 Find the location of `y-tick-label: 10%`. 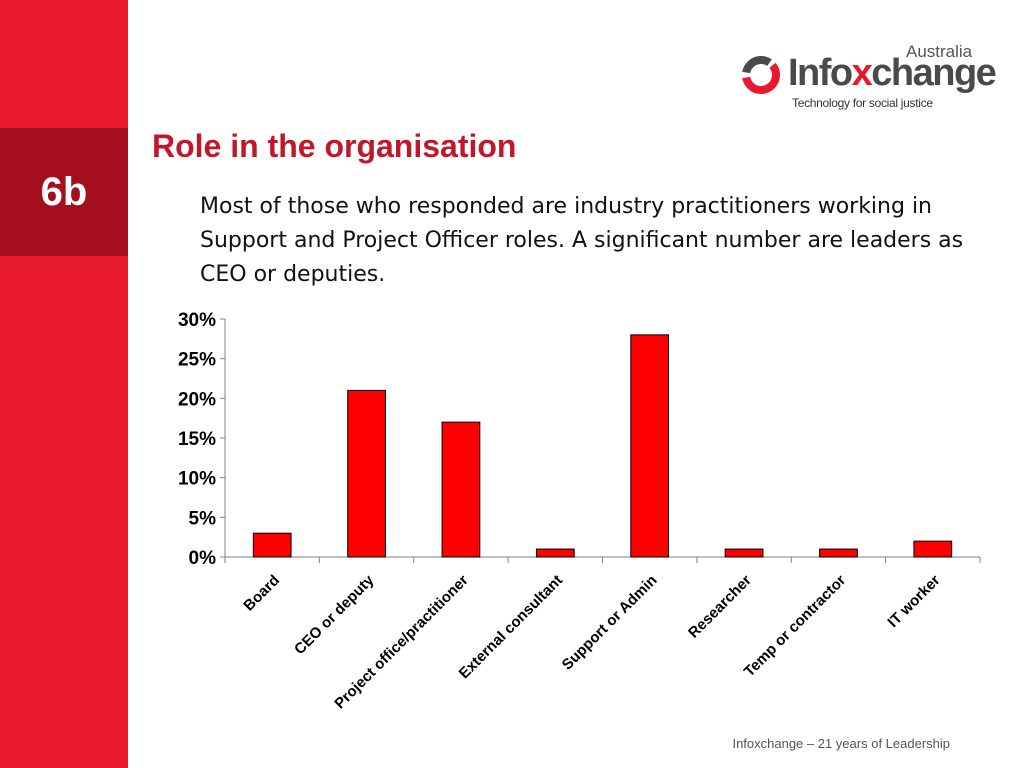

y-tick-label: 10% is located at coordinates (197, 479).